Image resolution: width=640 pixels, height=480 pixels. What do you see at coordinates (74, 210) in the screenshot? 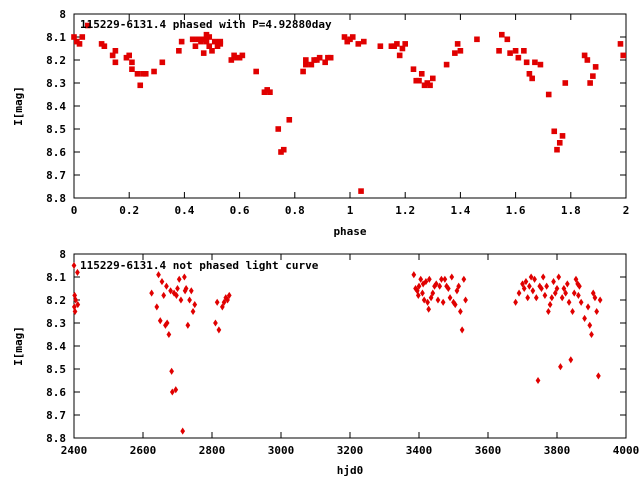
I see `x-tick-label: 0` at bounding box center [74, 210].